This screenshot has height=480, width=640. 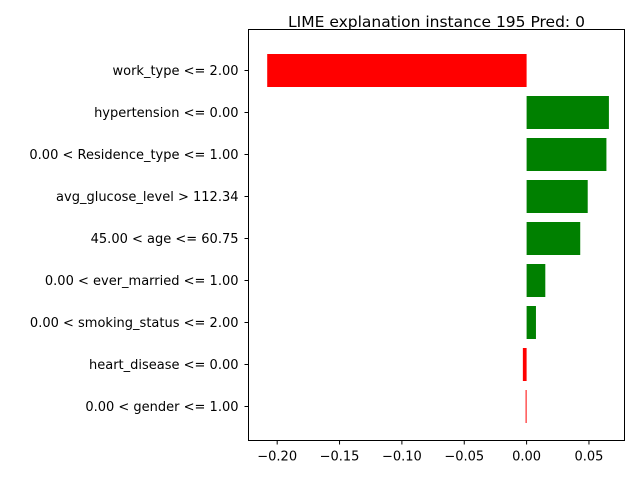 What do you see at coordinates (464, 457) in the screenshot?
I see `x-tick-label-3: −0.05` at bounding box center [464, 457].